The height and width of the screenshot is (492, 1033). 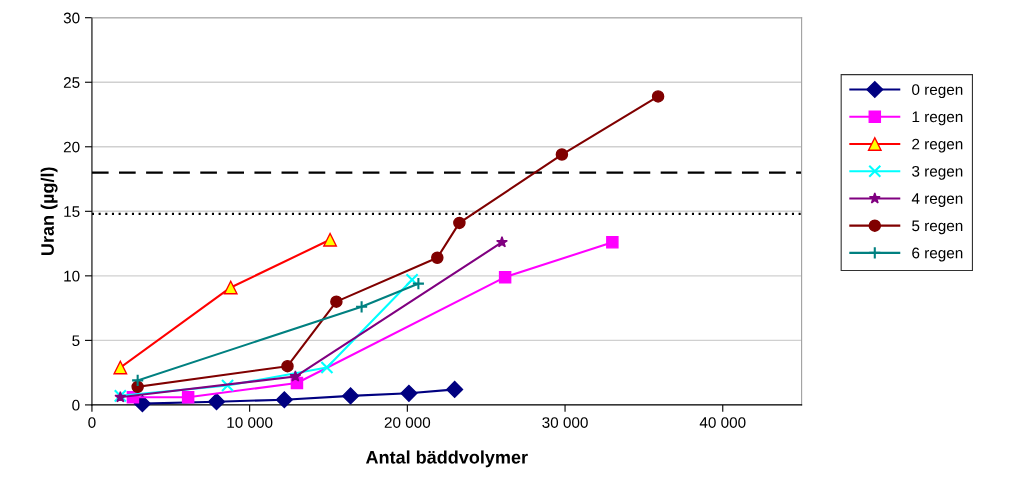 What do you see at coordinates (407, 422) in the screenshot?
I see `x-tick-label: 20 000` at bounding box center [407, 422].